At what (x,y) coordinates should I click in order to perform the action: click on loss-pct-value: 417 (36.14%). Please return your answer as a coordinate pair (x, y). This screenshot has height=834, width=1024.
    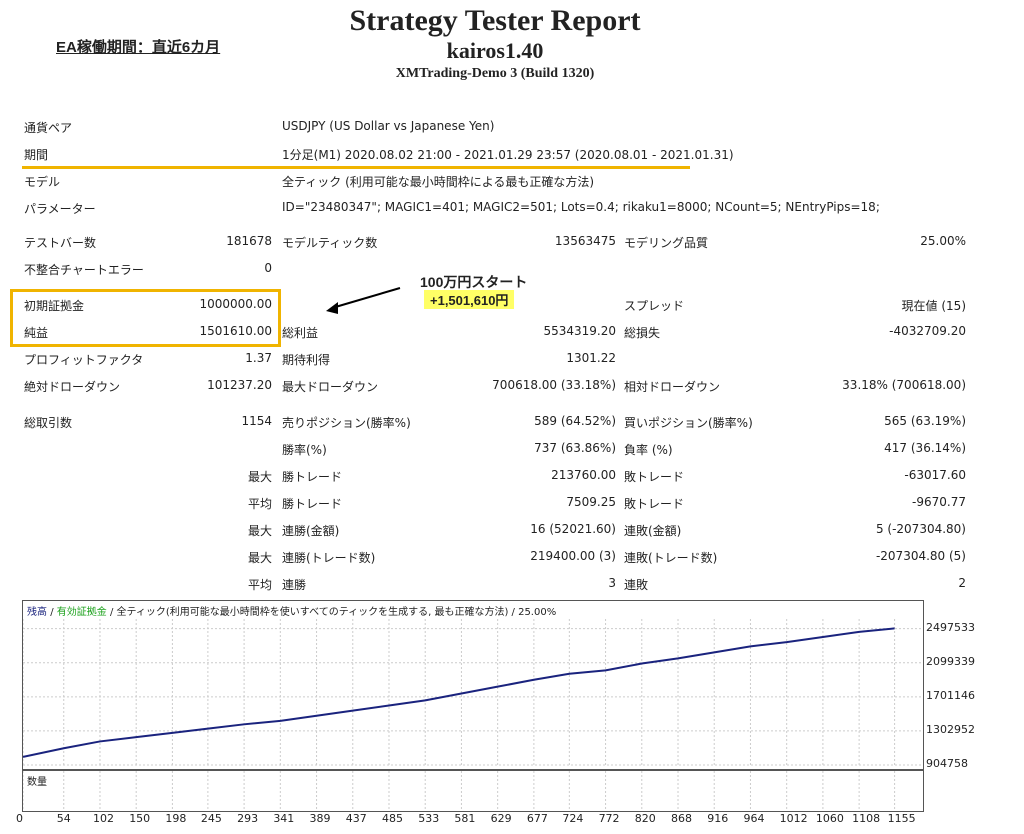
    Looking at the image, I should click on (925, 448).